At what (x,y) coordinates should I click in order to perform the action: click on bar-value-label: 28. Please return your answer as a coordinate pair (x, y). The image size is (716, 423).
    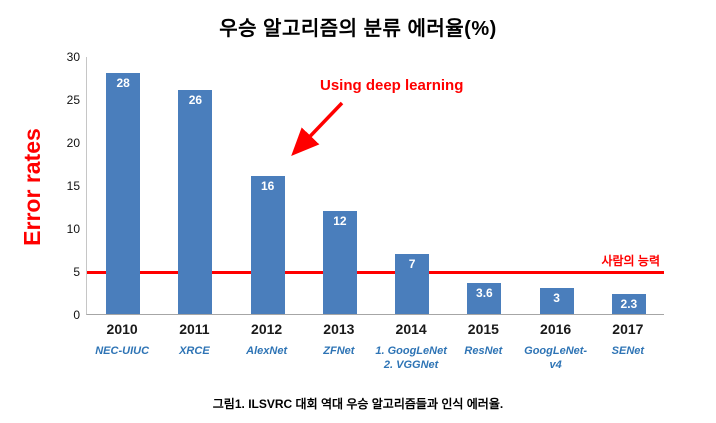
    Looking at the image, I should click on (123, 83).